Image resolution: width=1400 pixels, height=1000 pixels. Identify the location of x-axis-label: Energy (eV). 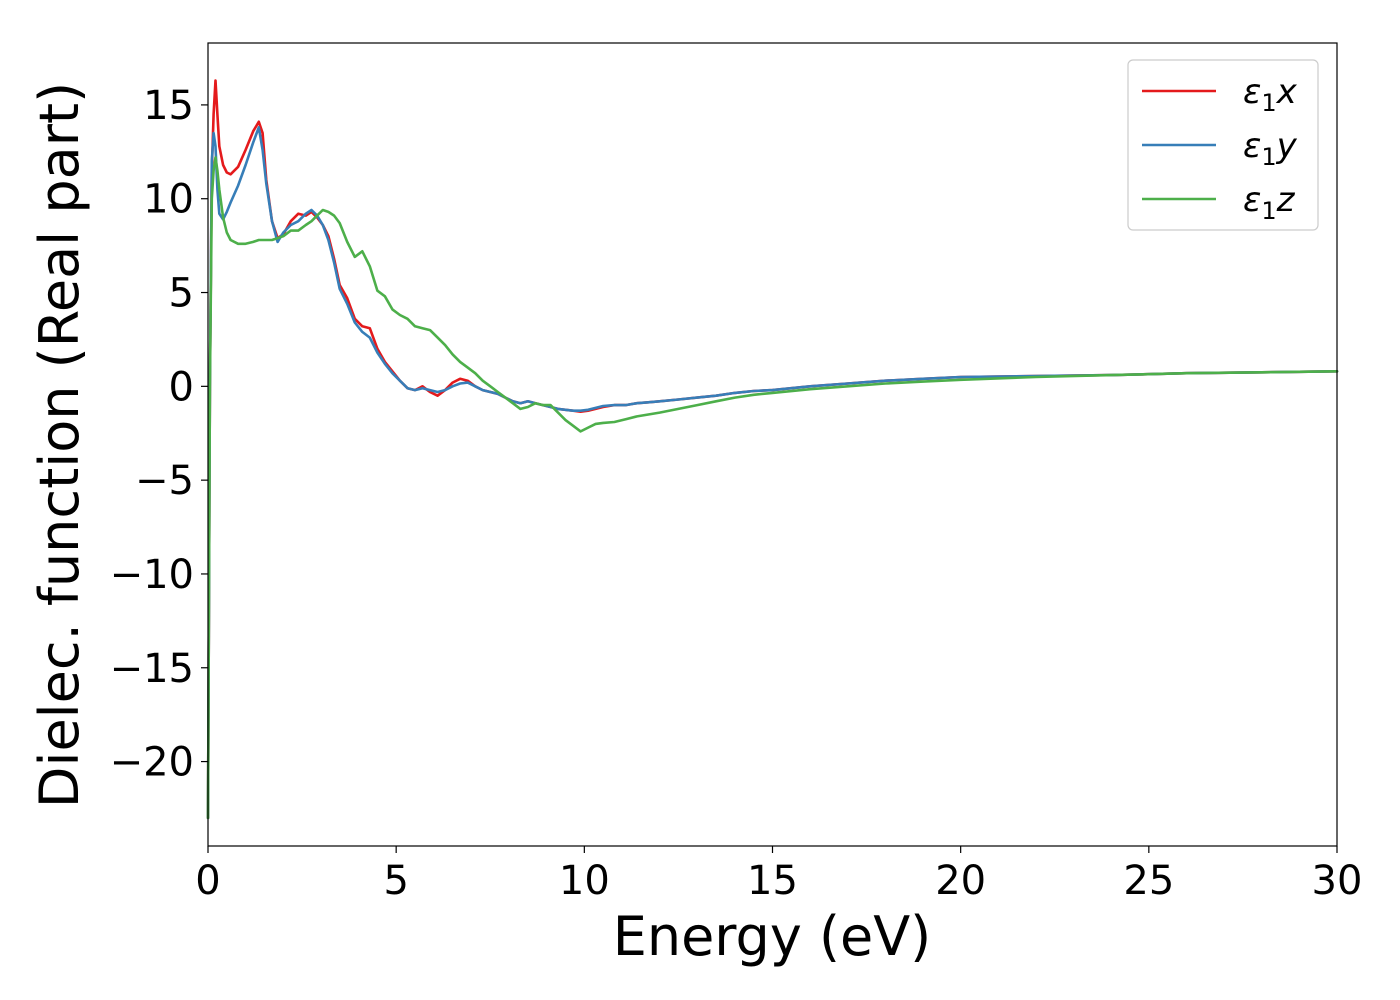
(772, 936).